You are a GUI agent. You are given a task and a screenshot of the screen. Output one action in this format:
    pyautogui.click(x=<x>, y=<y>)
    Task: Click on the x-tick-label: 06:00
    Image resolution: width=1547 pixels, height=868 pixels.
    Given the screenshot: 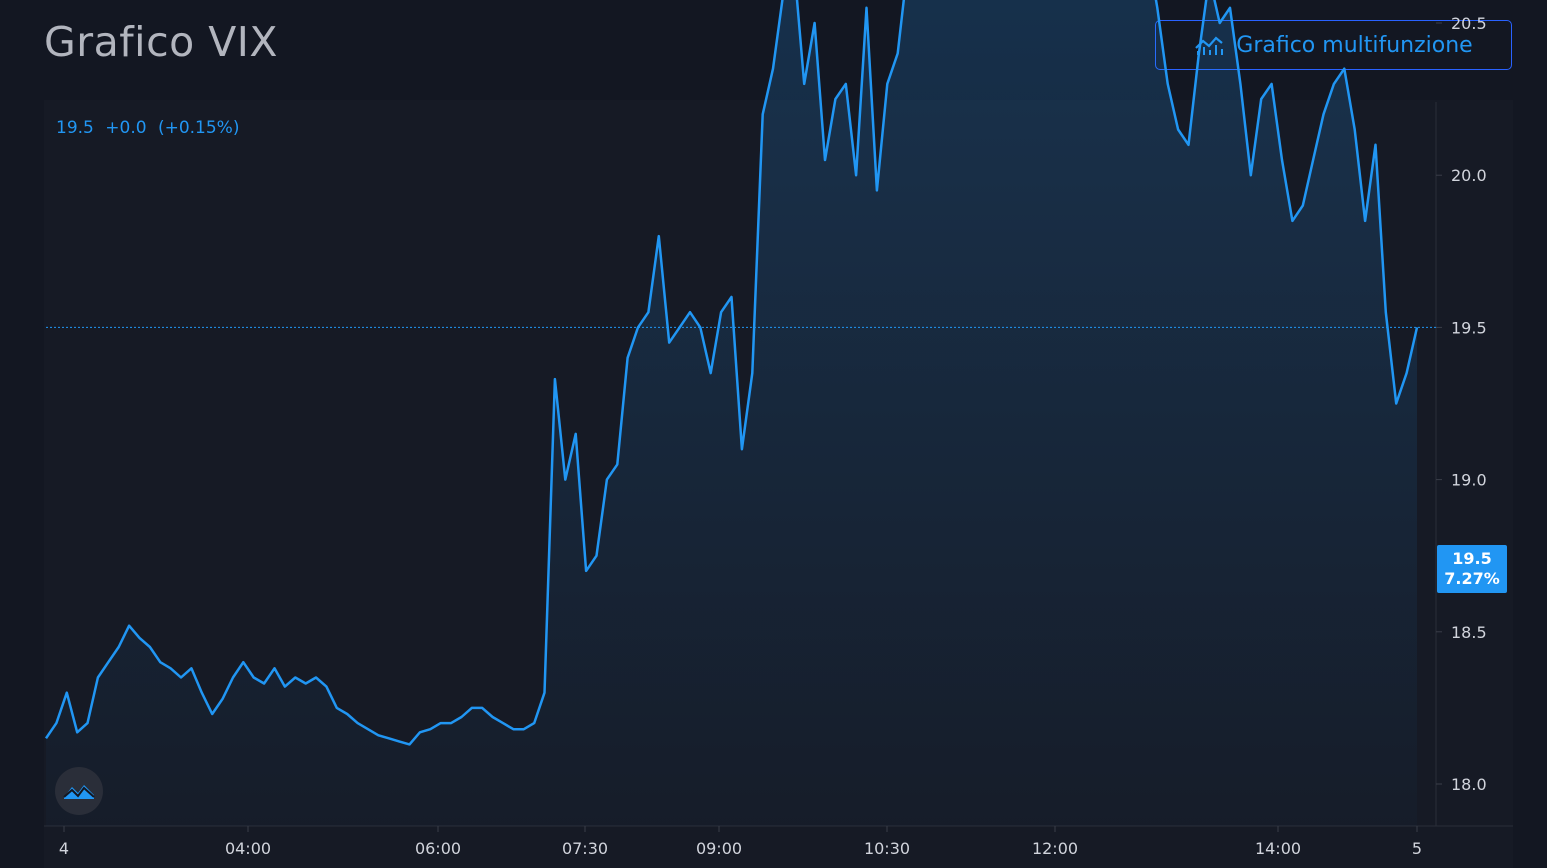 What is the action you would take?
    pyautogui.click(x=438, y=848)
    